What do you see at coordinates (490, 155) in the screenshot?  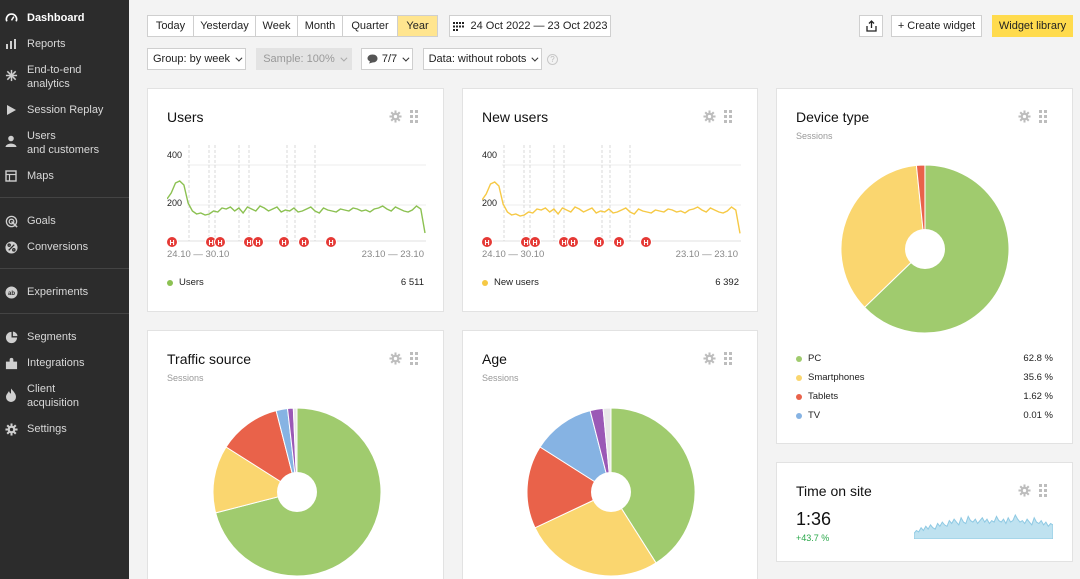 I see `y-tick-400: 400` at bounding box center [490, 155].